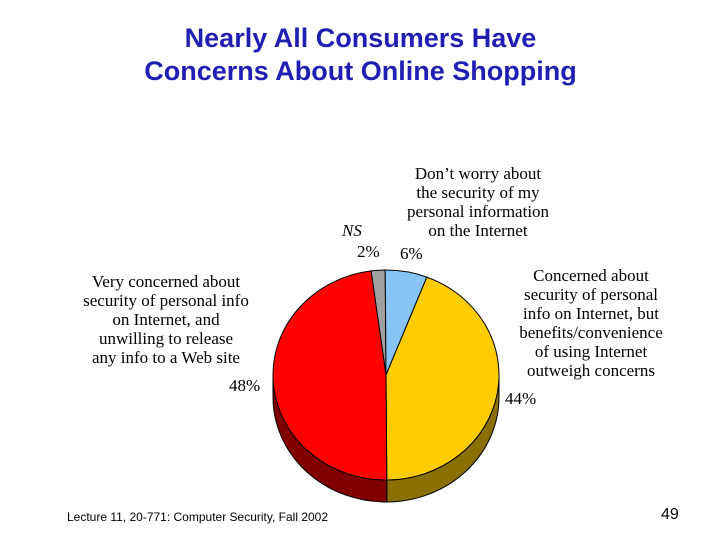 This screenshot has height=541, width=721. I want to click on label-very-concerned-line-1: Very concerned about, so click(166, 281).